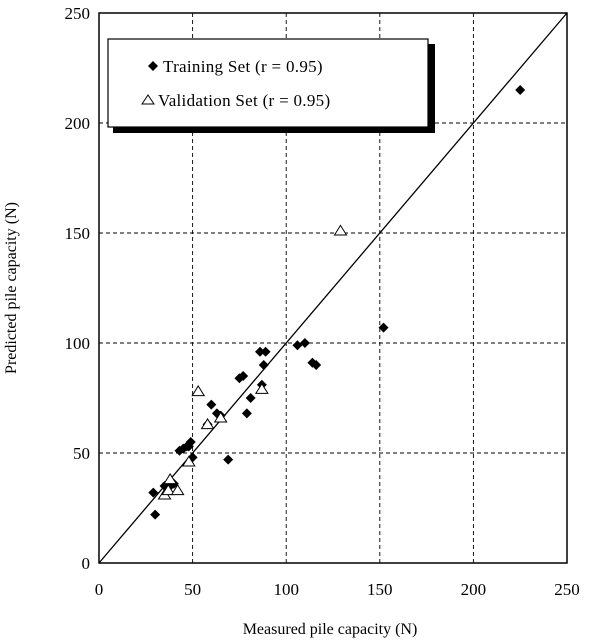  I want to click on x-tick-label: 0, so click(99, 589).